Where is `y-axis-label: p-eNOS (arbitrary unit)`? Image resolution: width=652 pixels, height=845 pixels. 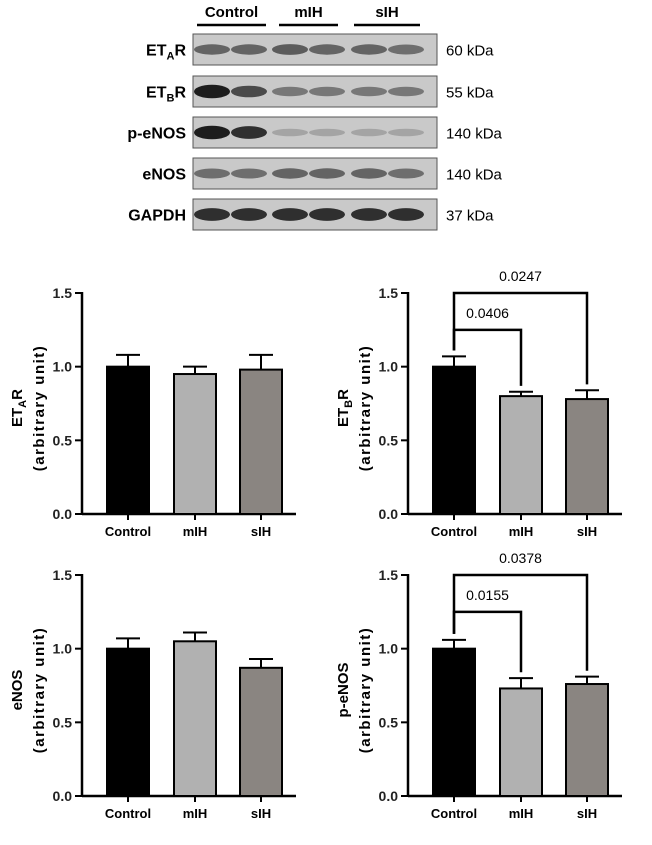
y-axis-label: p-eNOS (arbitrary unit) is located at coordinates (354, 690).